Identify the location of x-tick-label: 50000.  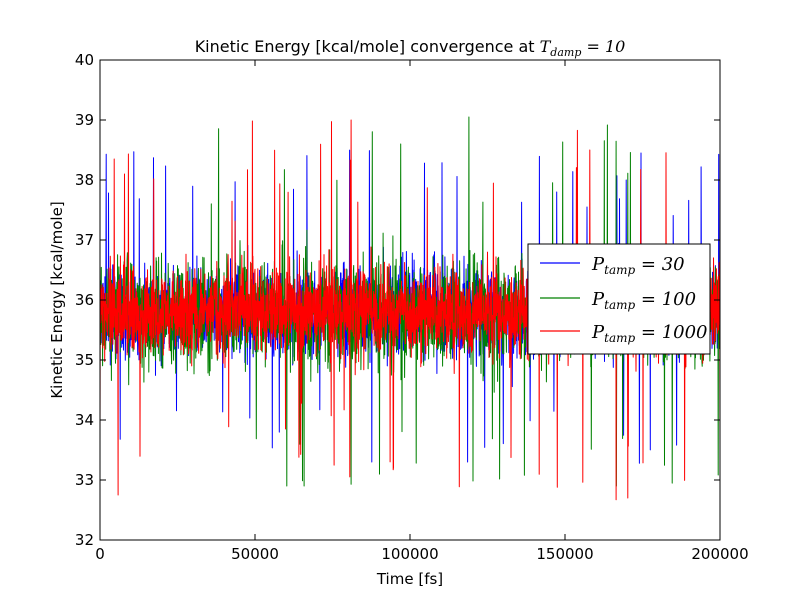
(255, 554).